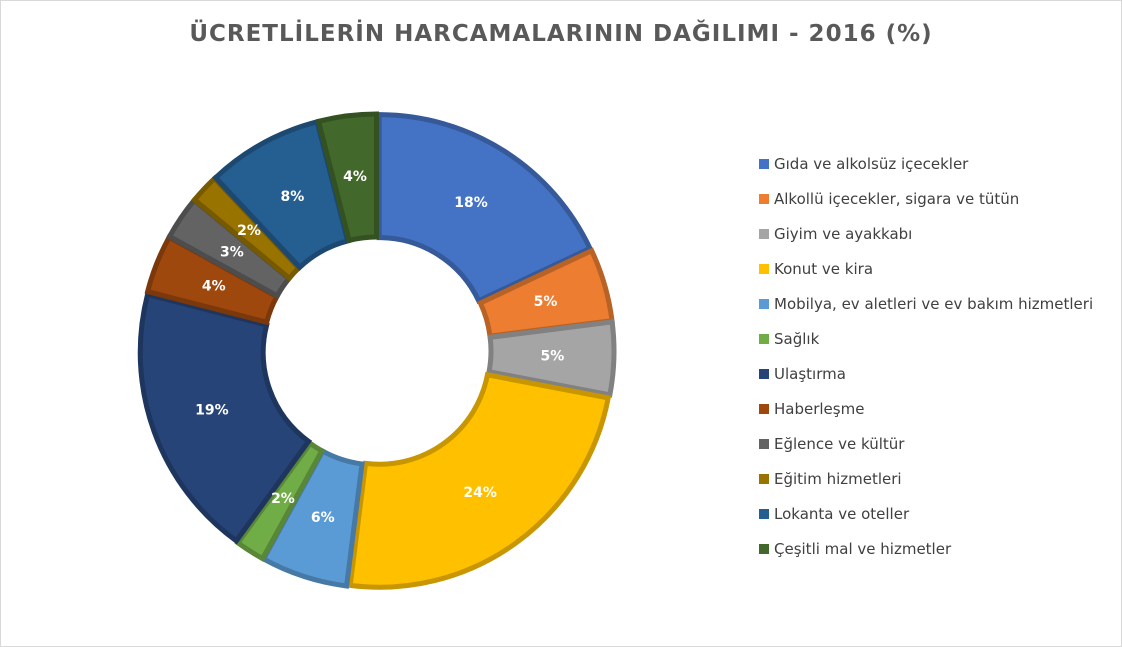  What do you see at coordinates (939, 373) in the screenshot?
I see `legend-item: Ulaştırma` at bounding box center [939, 373].